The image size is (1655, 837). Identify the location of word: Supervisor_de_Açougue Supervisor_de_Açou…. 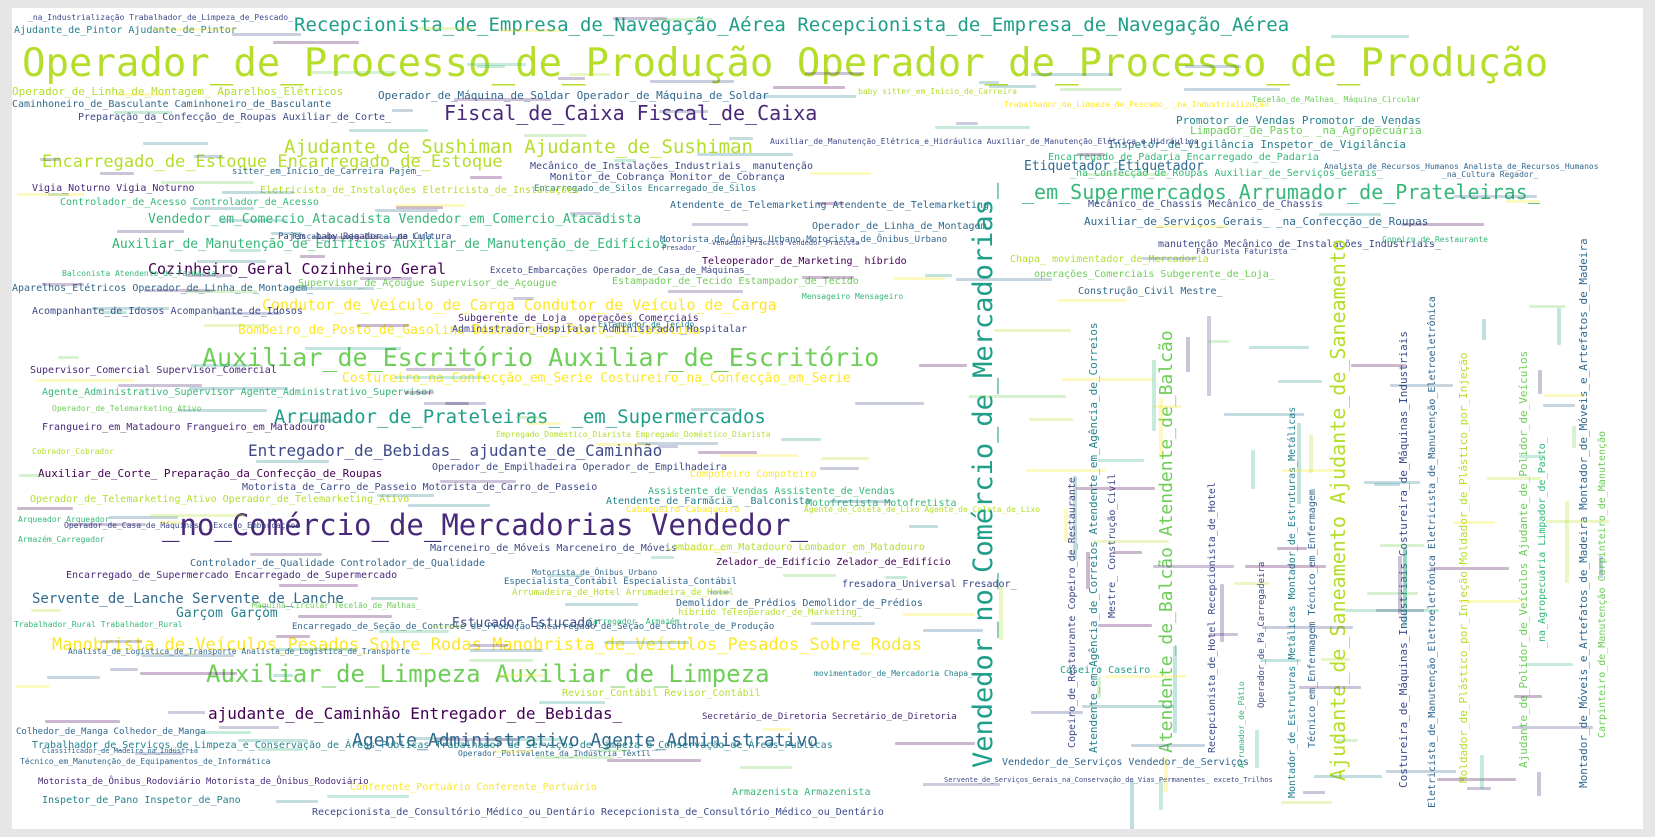
(427, 283).